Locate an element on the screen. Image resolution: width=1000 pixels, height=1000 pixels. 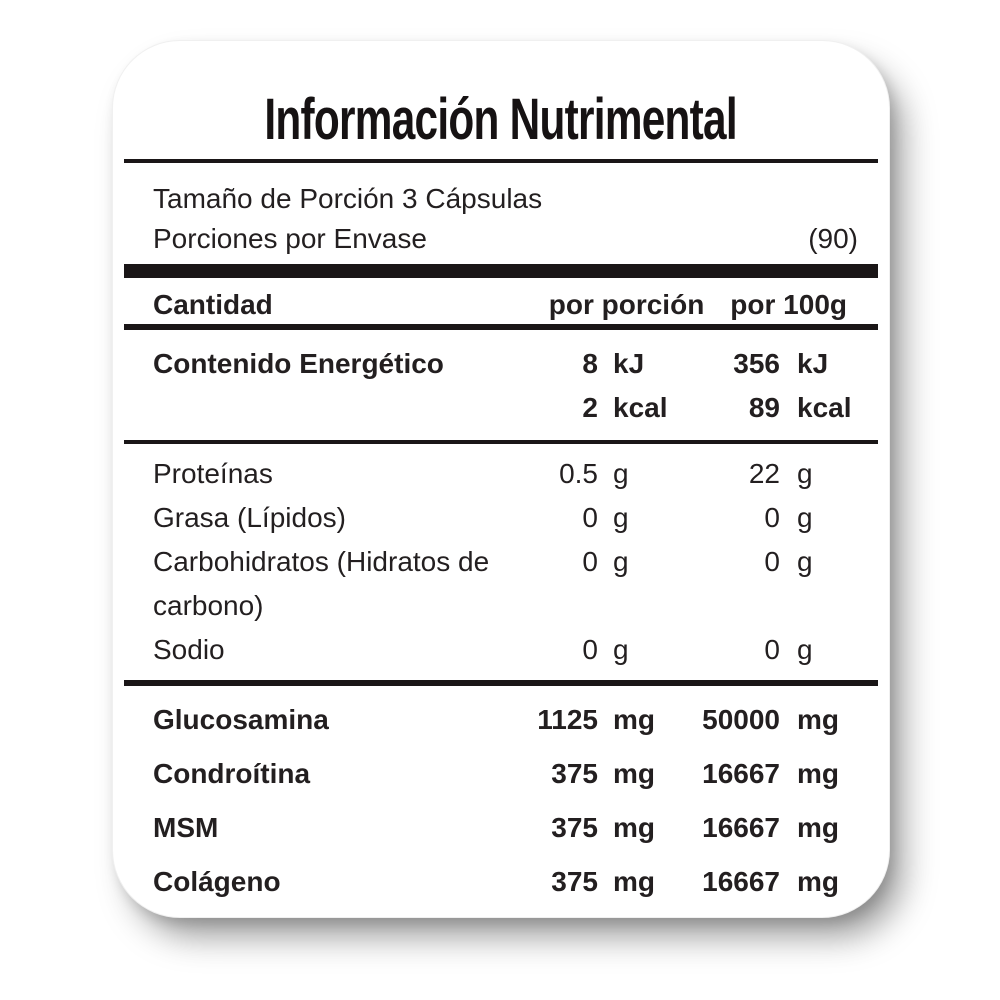
servings-per-container-row: Porciones por Envase (90) is located at coordinates (505, 239).